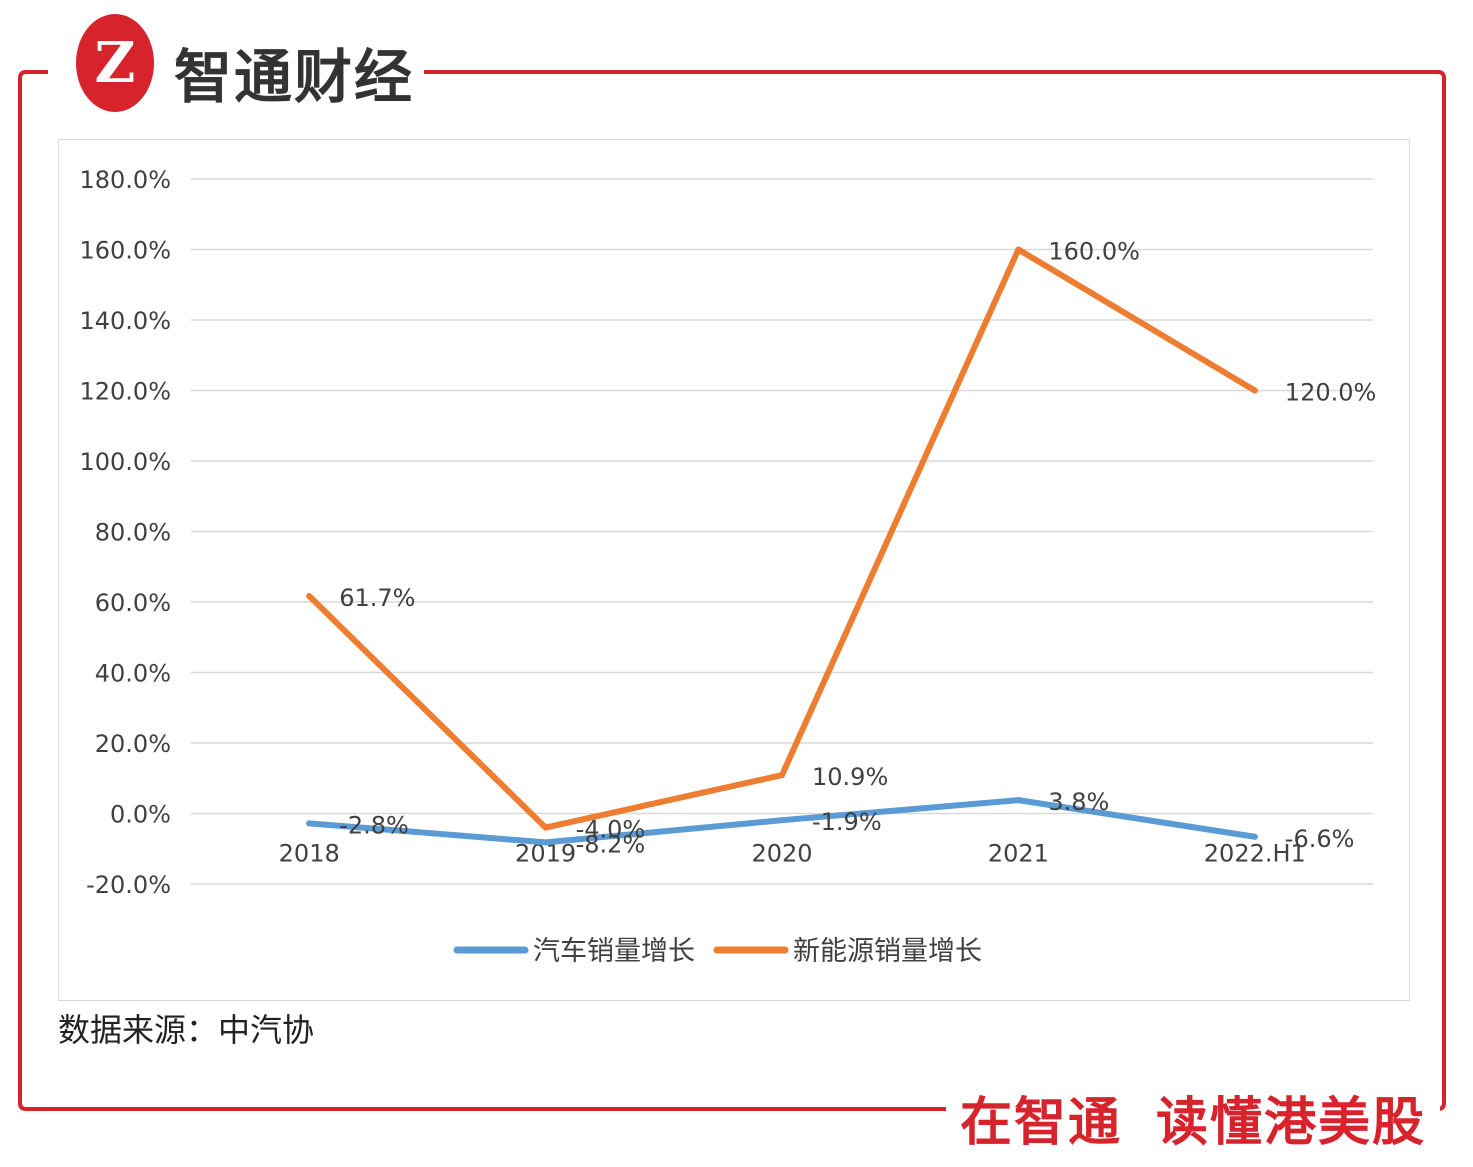  I want to click on data-label: -4.0%, so click(611, 830).